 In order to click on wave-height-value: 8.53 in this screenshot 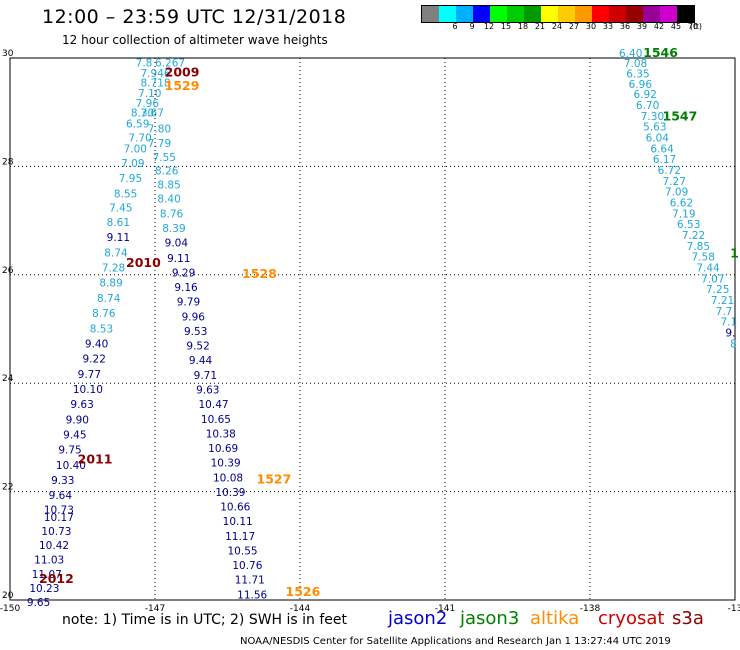, I will do `click(101, 329)`.